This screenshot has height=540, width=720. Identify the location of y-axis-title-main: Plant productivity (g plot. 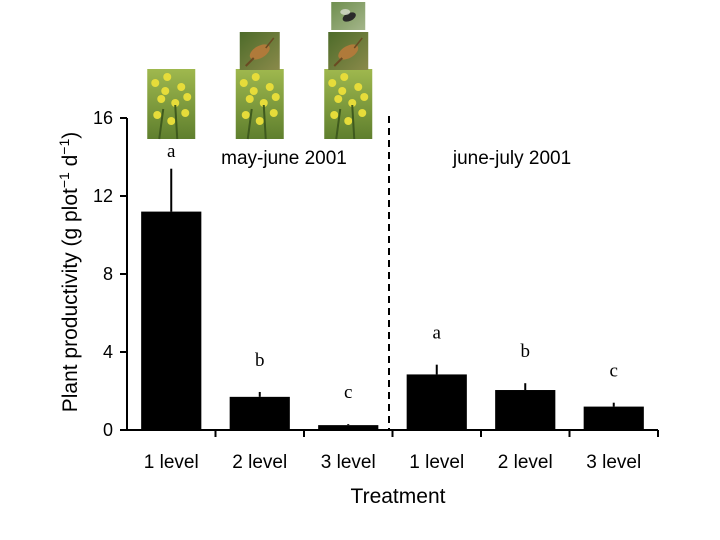
(70, 300).